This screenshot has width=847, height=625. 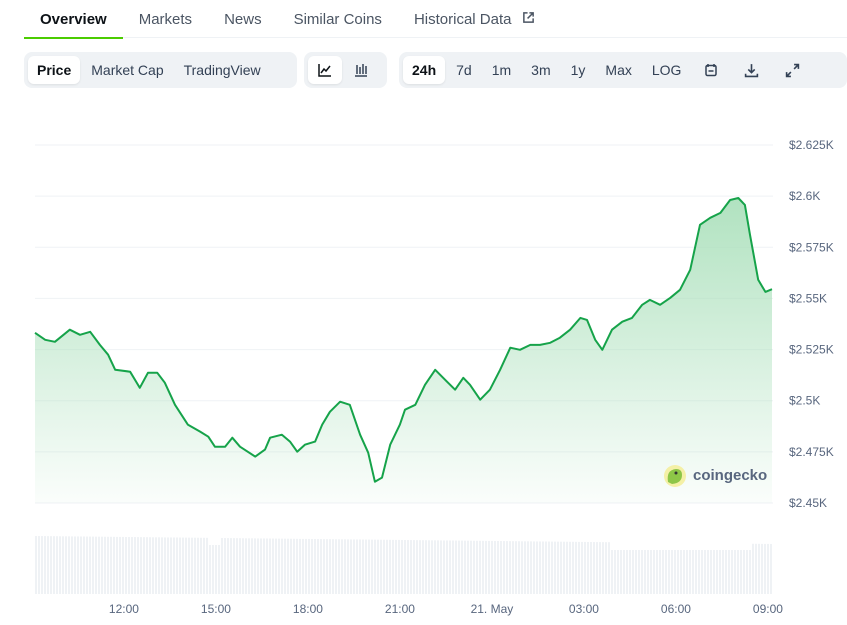 I want to click on tab-similar-coins: Similar Coins, so click(x=338, y=19).